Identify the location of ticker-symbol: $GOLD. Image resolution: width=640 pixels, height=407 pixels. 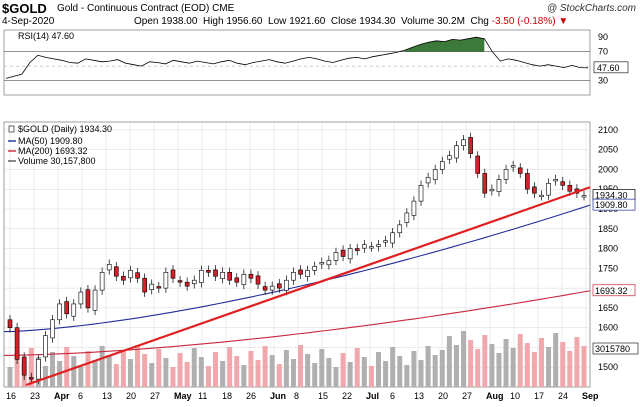
(24, 8).